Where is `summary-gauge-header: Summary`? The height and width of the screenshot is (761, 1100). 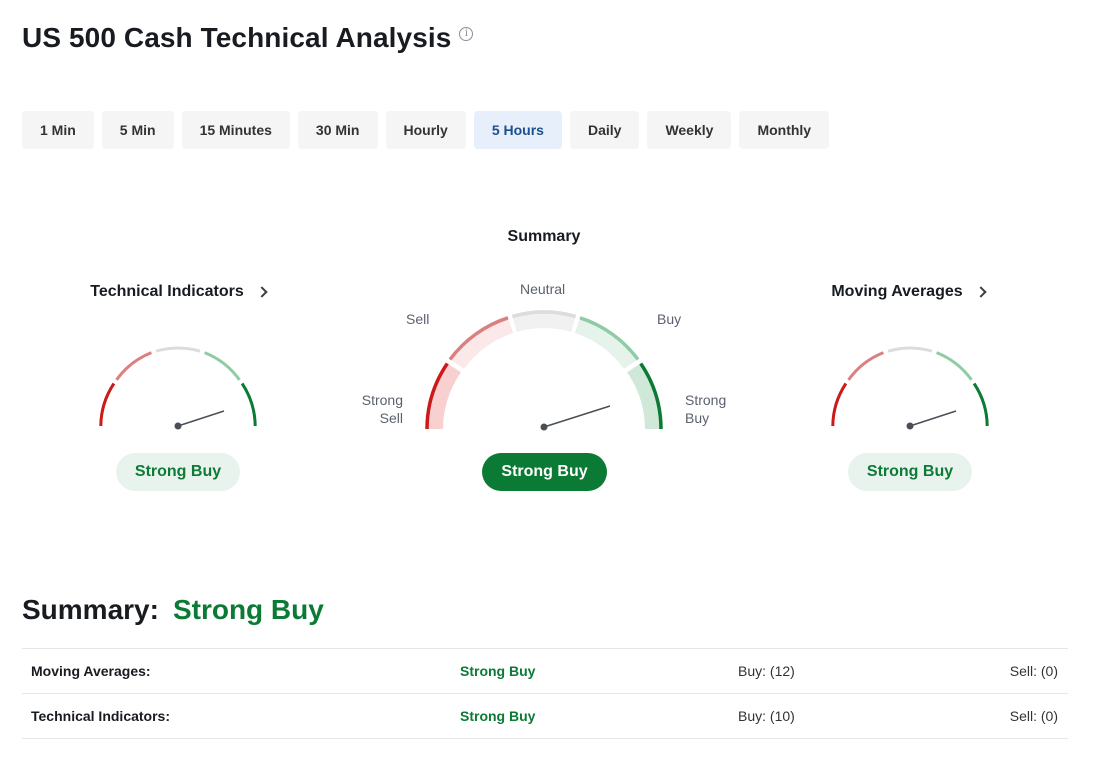
summary-gauge-header: Summary is located at coordinates (544, 237).